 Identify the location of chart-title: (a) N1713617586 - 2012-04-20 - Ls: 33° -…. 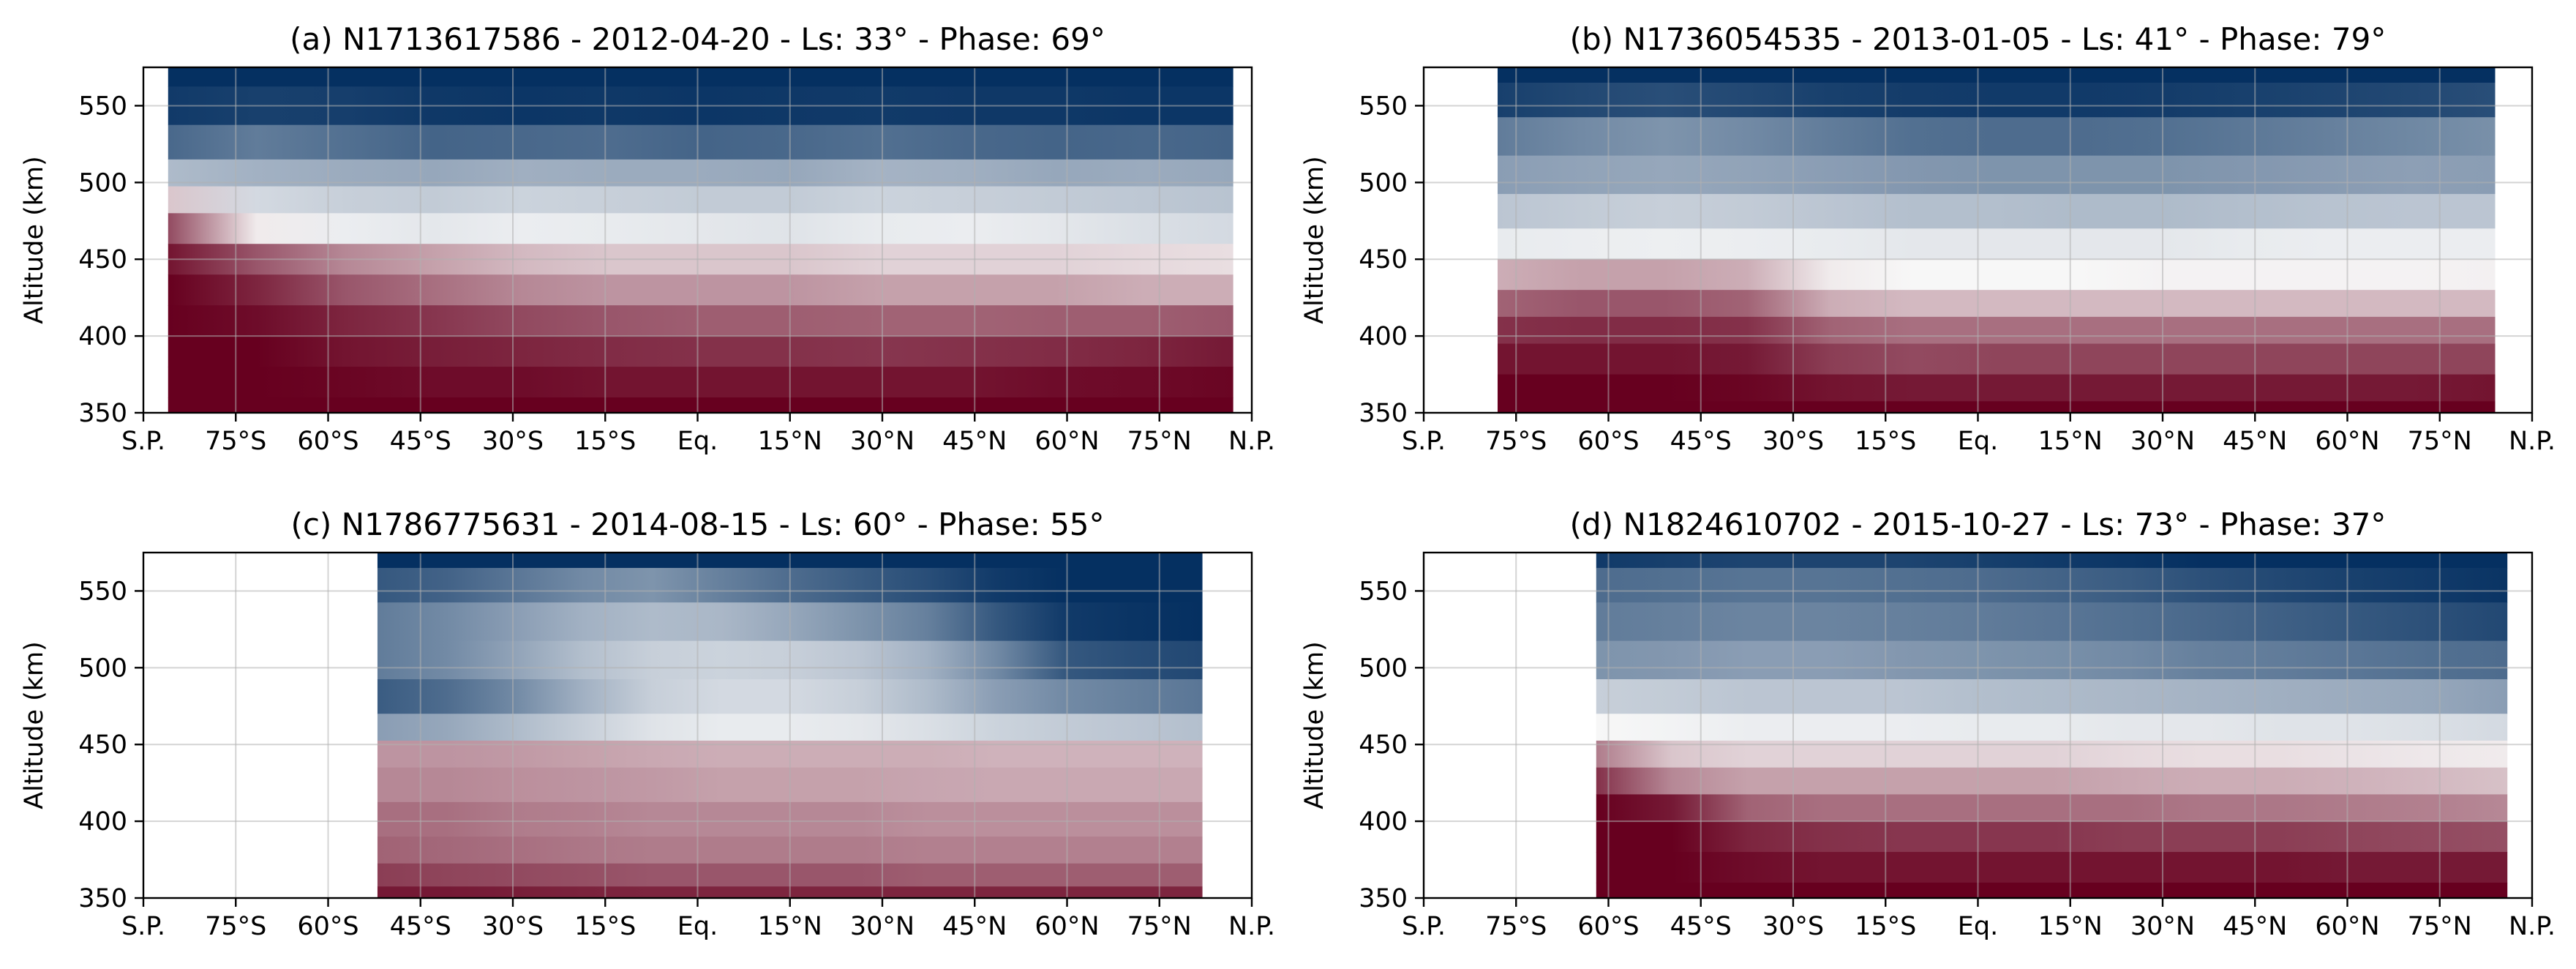
(698, 39).